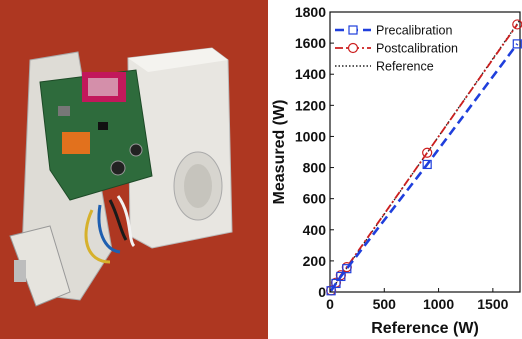 The height and width of the screenshot is (339, 522). Describe the element at coordinates (438, 304) in the screenshot. I see `x-tick-label: 1000` at that location.